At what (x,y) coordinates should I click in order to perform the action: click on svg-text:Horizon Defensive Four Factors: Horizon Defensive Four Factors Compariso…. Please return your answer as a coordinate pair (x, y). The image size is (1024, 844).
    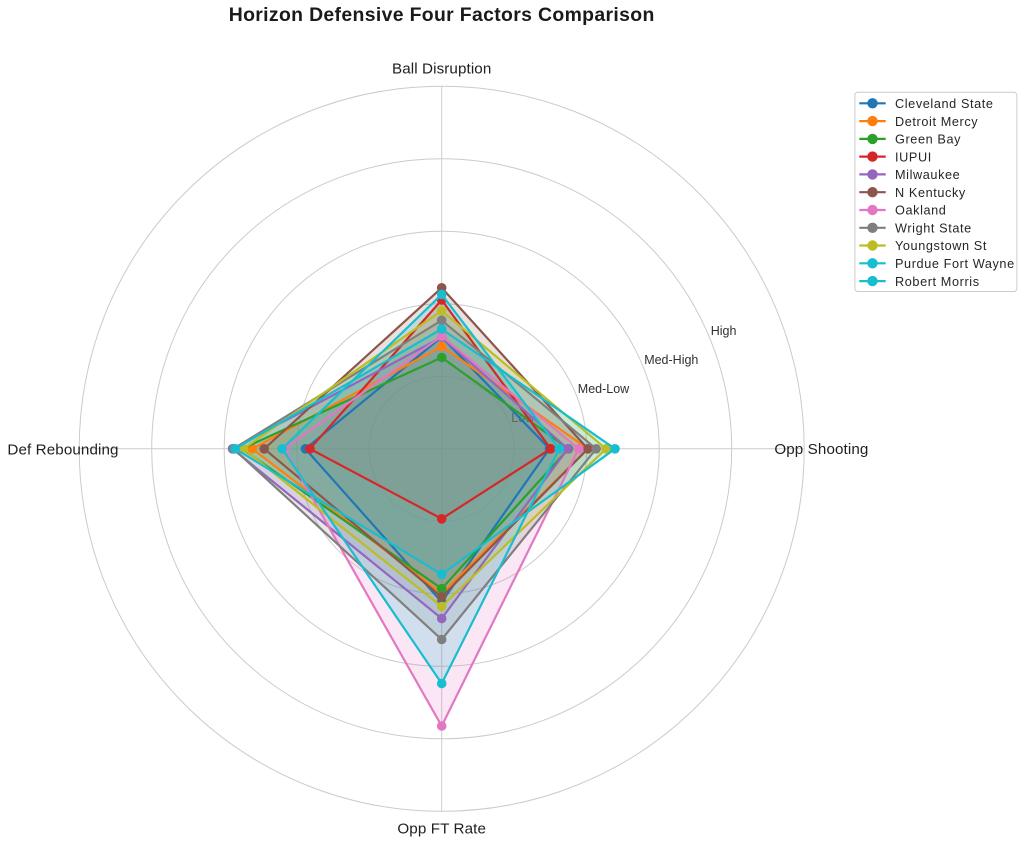
    Looking at the image, I should click on (442, 15).